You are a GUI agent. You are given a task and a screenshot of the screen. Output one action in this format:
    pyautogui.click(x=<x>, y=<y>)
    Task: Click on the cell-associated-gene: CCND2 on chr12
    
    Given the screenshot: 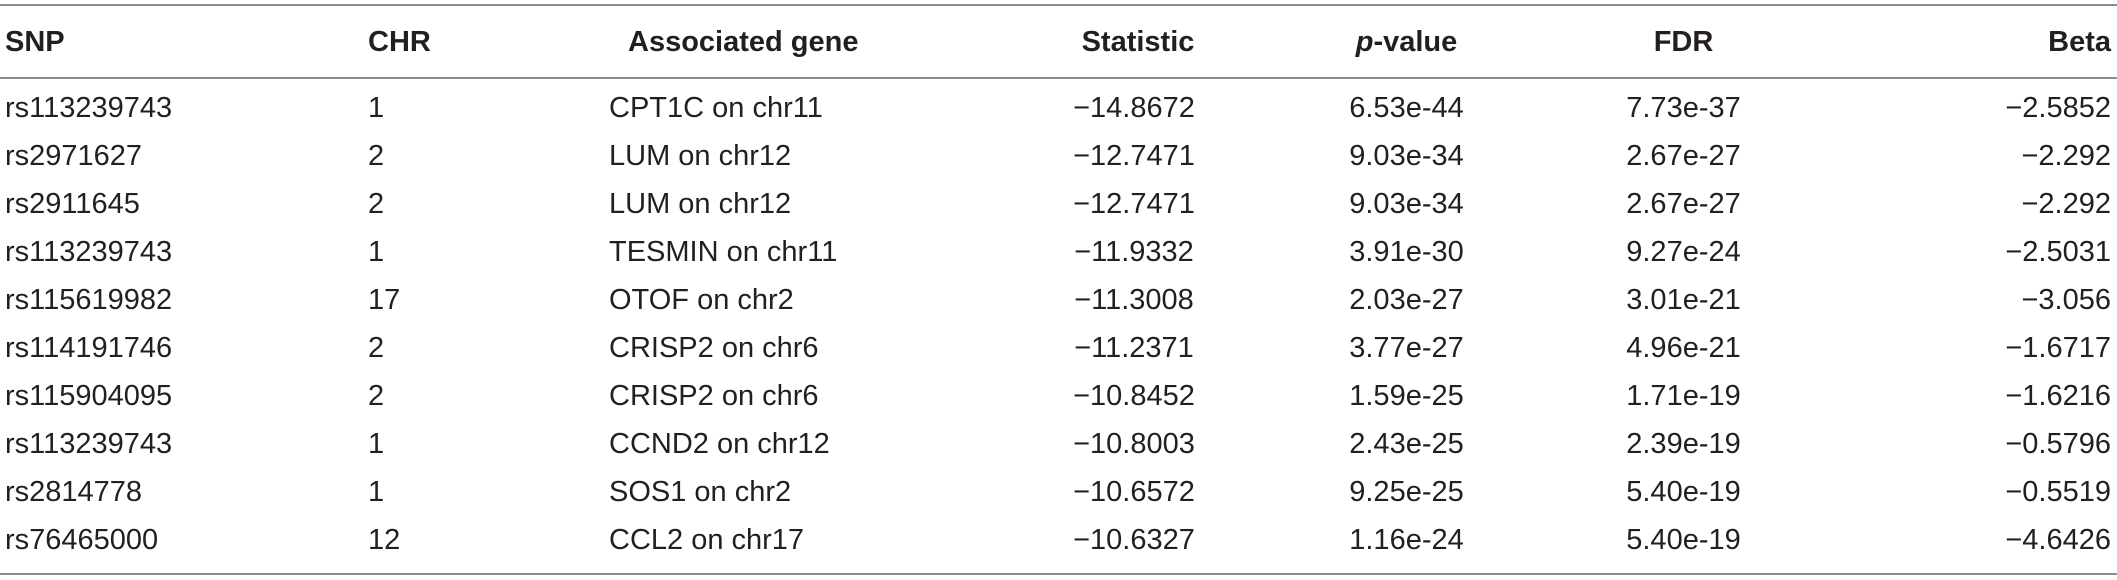 What is the action you would take?
    pyautogui.click(x=719, y=444)
    